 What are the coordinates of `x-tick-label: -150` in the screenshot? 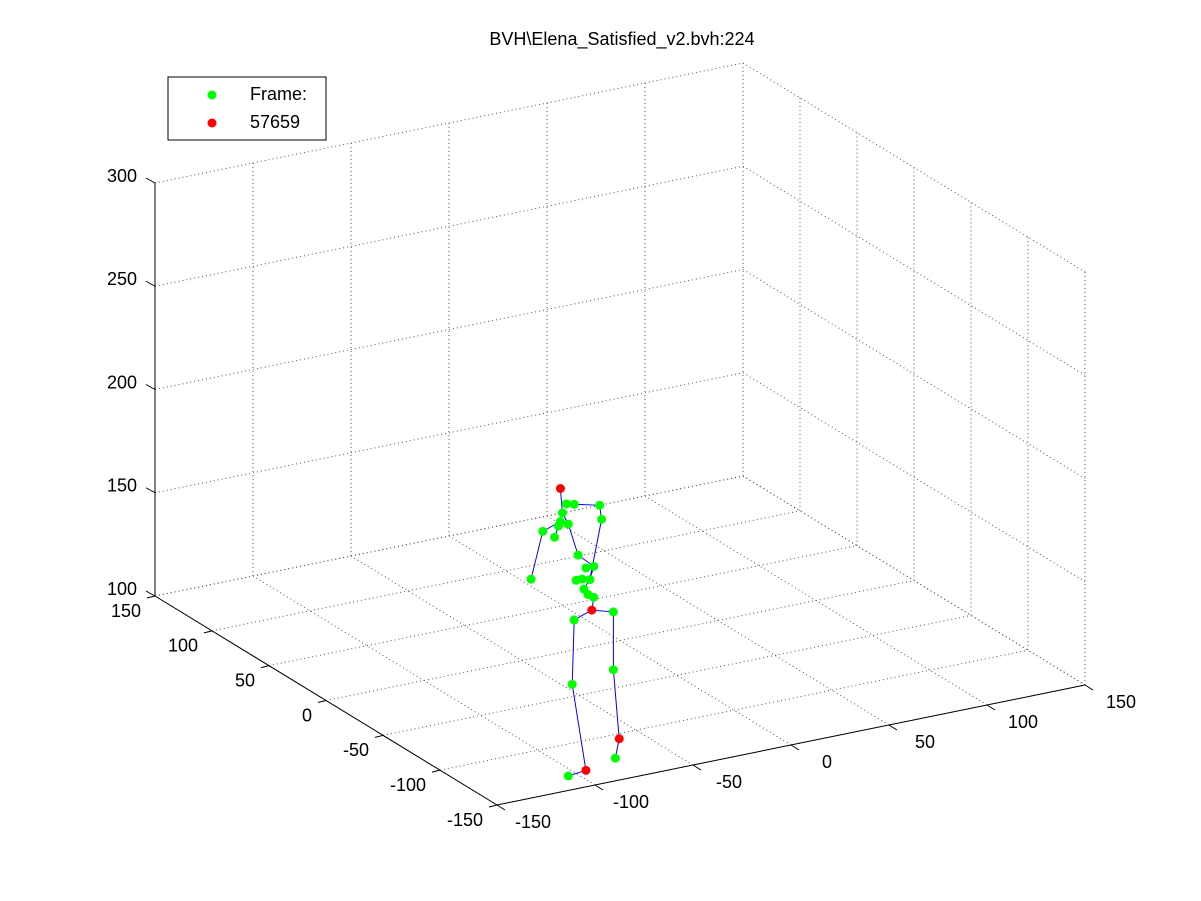 It's located at (533, 822).